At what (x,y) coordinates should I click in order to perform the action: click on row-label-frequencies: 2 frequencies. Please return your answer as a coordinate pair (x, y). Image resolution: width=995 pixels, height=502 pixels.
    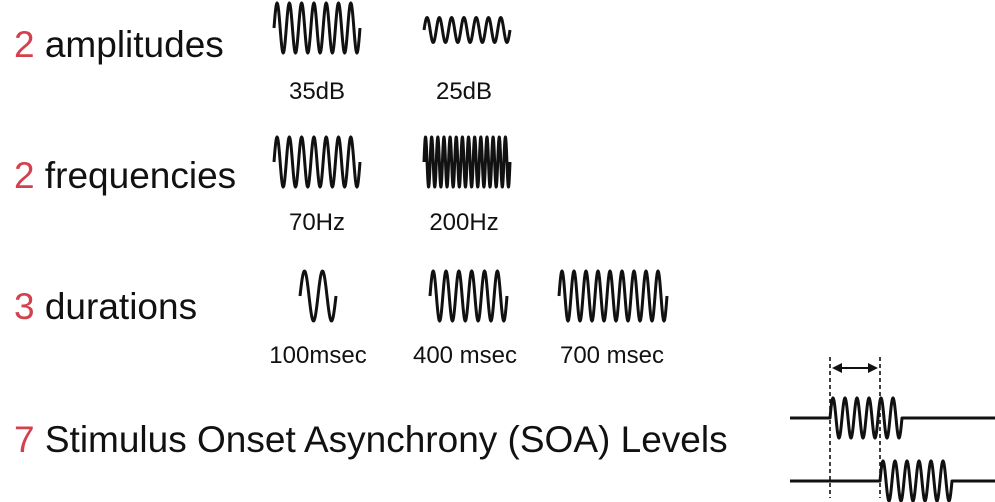
    Looking at the image, I should click on (125, 175).